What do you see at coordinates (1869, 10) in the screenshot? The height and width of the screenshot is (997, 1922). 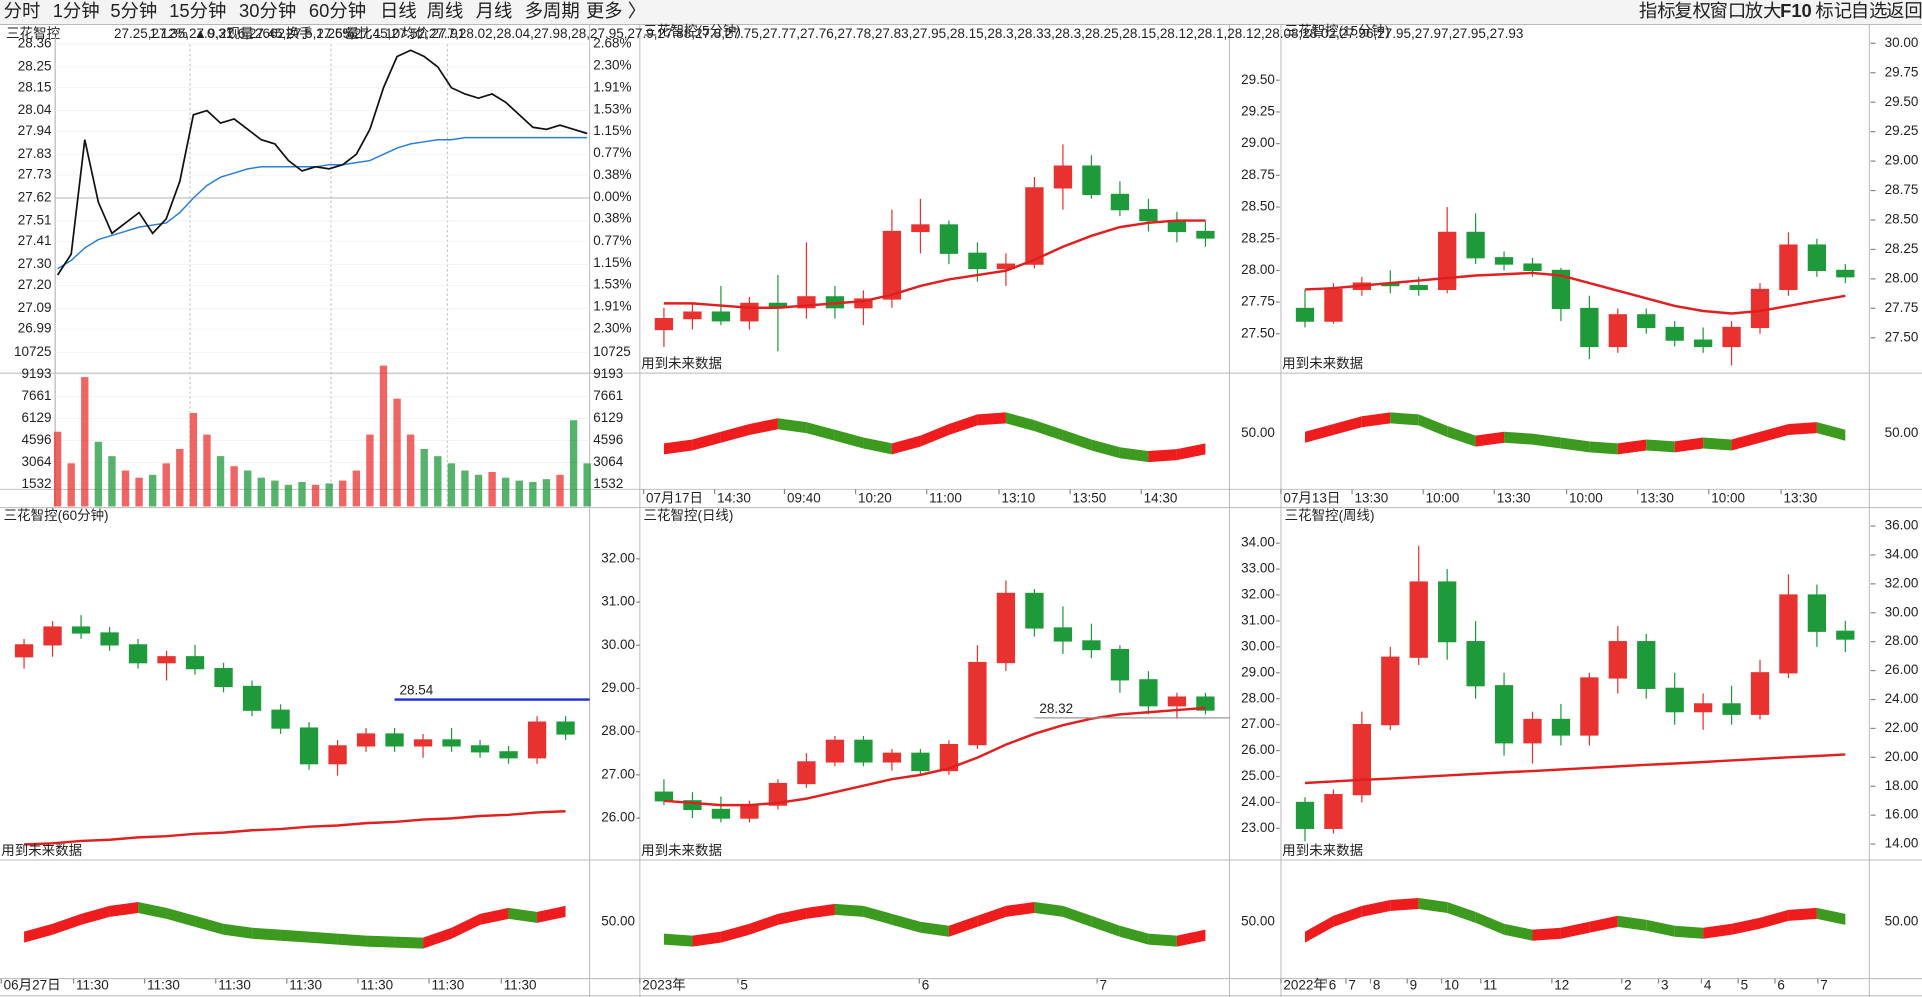 I see `tool-button: 自选` at bounding box center [1869, 10].